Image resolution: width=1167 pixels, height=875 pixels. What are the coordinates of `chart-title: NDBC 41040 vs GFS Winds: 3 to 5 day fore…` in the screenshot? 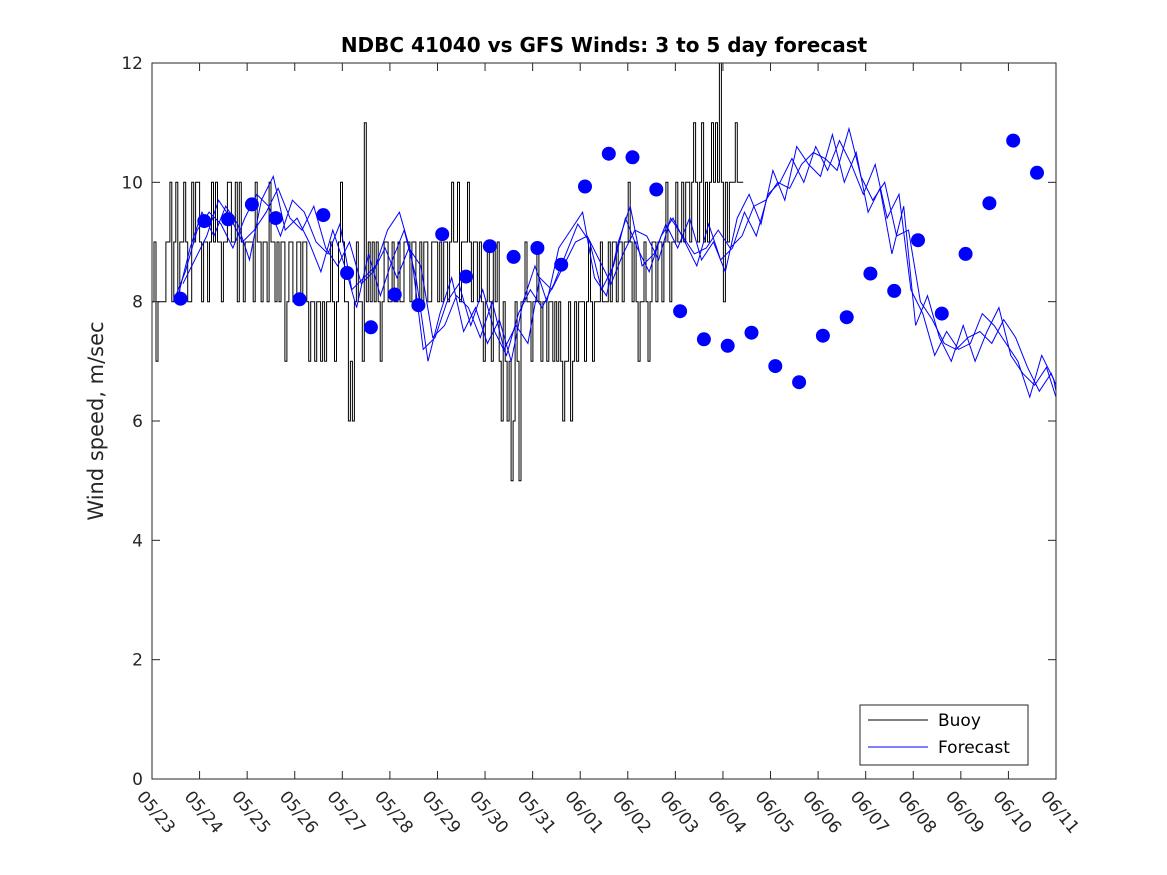 It's located at (604, 45).